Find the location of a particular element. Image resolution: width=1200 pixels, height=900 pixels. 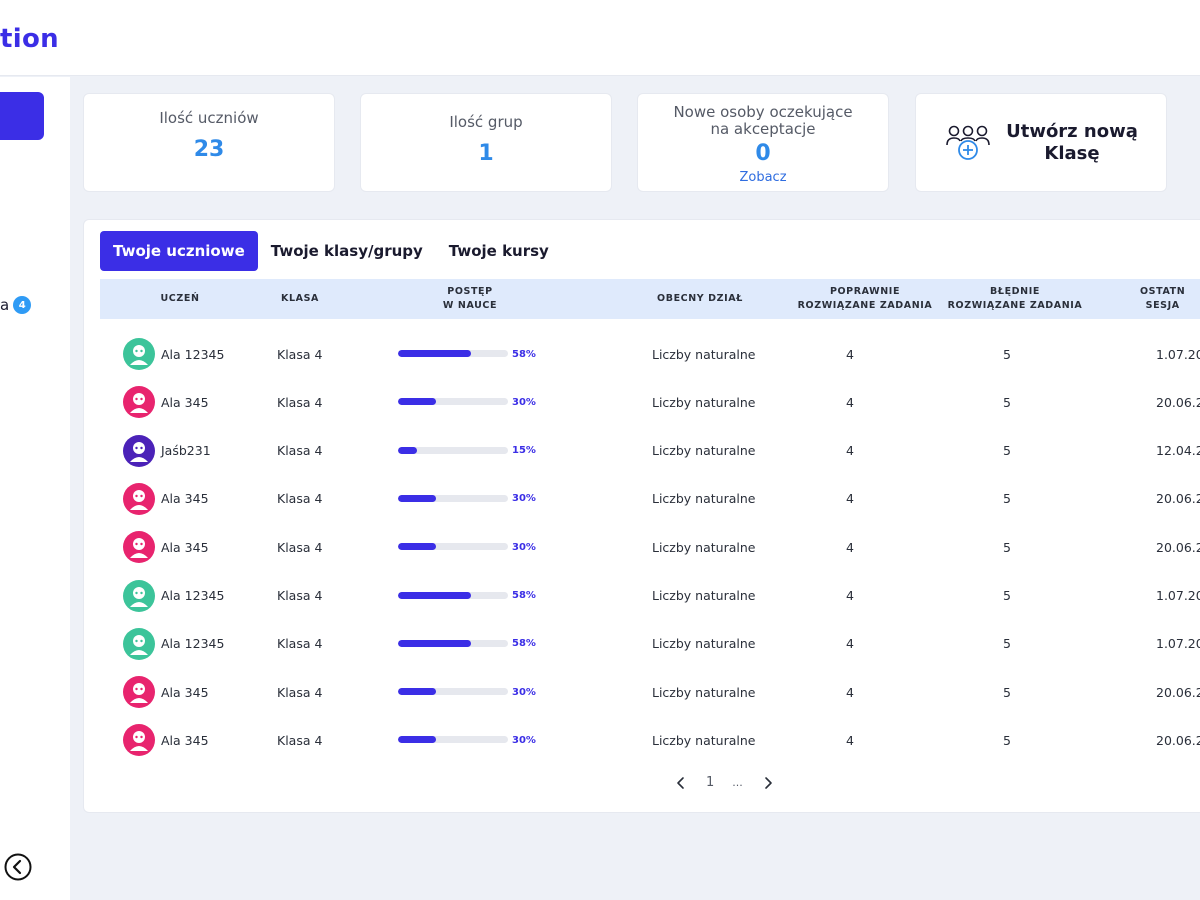

users-plus-icon is located at coordinates (968, 142).